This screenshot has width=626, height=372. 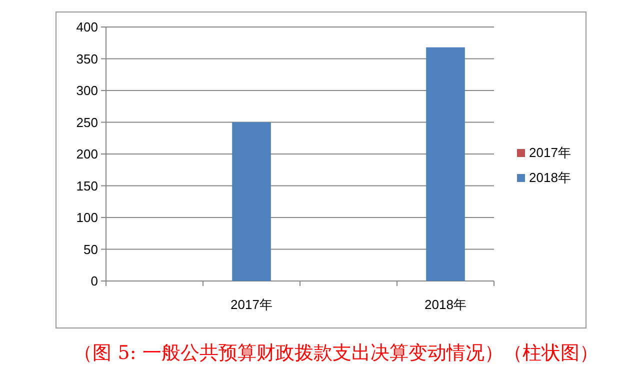 I want to click on y-tick-label: 150, so click(x=87, y=186).